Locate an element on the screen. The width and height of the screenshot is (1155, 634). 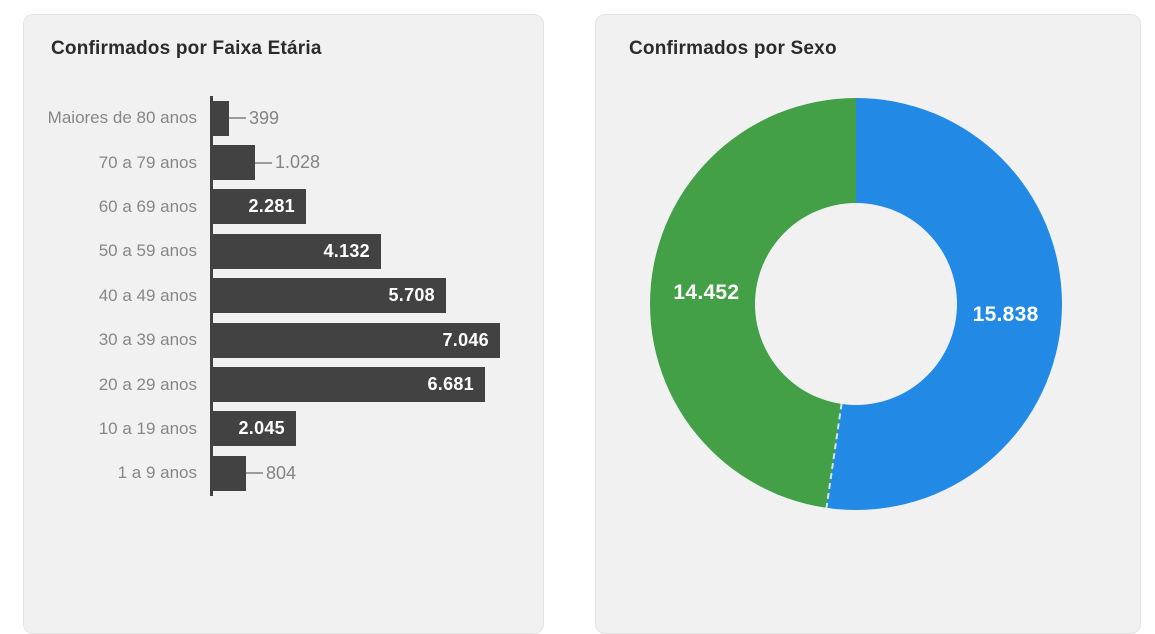
bar-track: 5.708 is located at coordinates (376, 295).